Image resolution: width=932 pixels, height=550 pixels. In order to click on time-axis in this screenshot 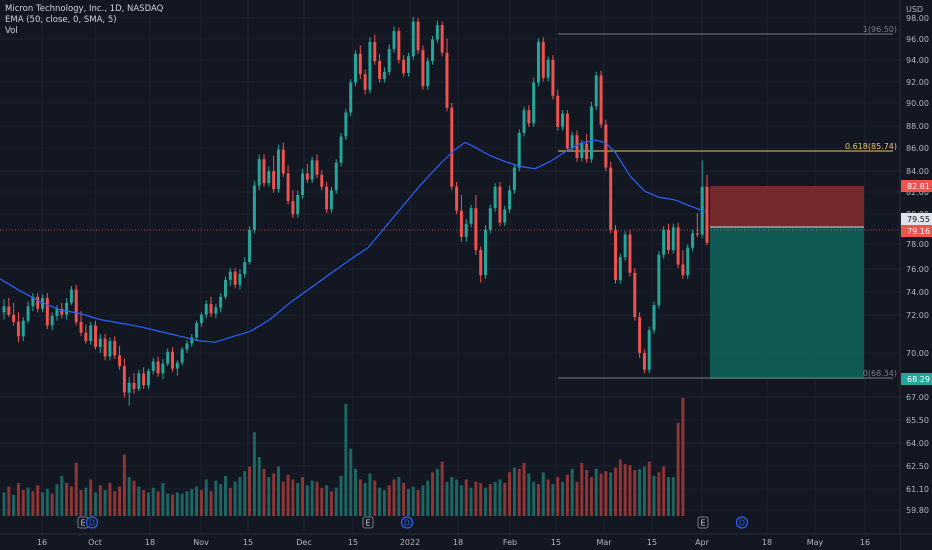, I will do `click(450, 542)`.